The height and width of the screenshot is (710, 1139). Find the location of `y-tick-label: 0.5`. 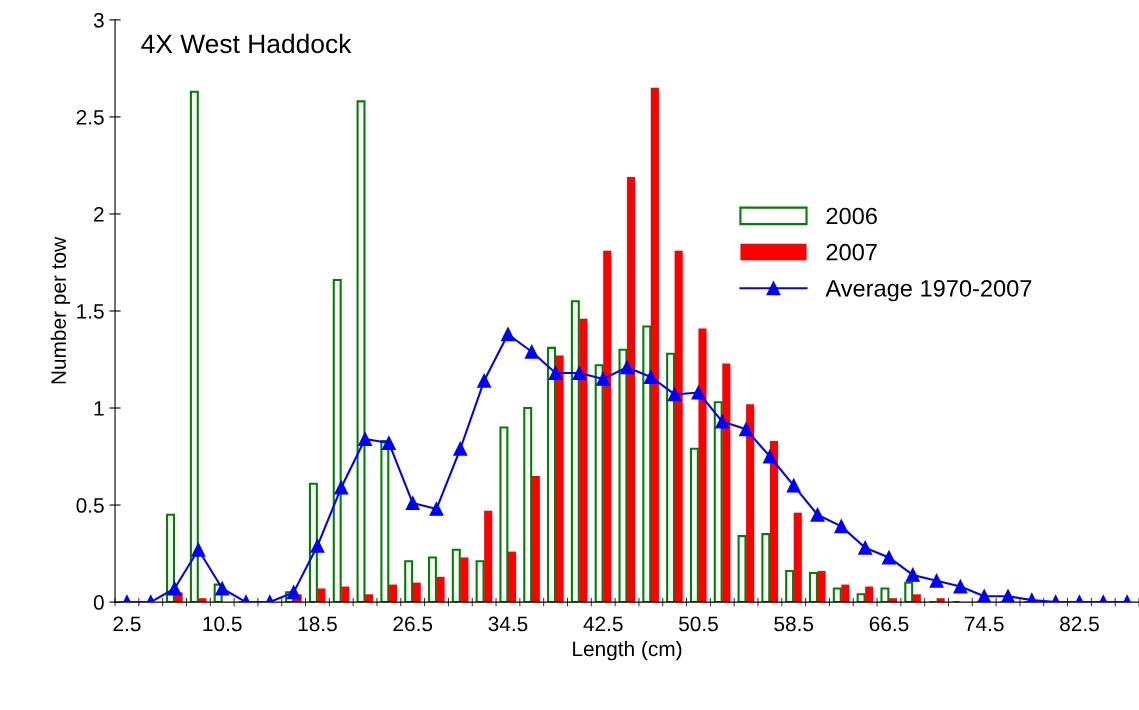

y-tick-label: 0.5 is located at coordinates (90, 505).